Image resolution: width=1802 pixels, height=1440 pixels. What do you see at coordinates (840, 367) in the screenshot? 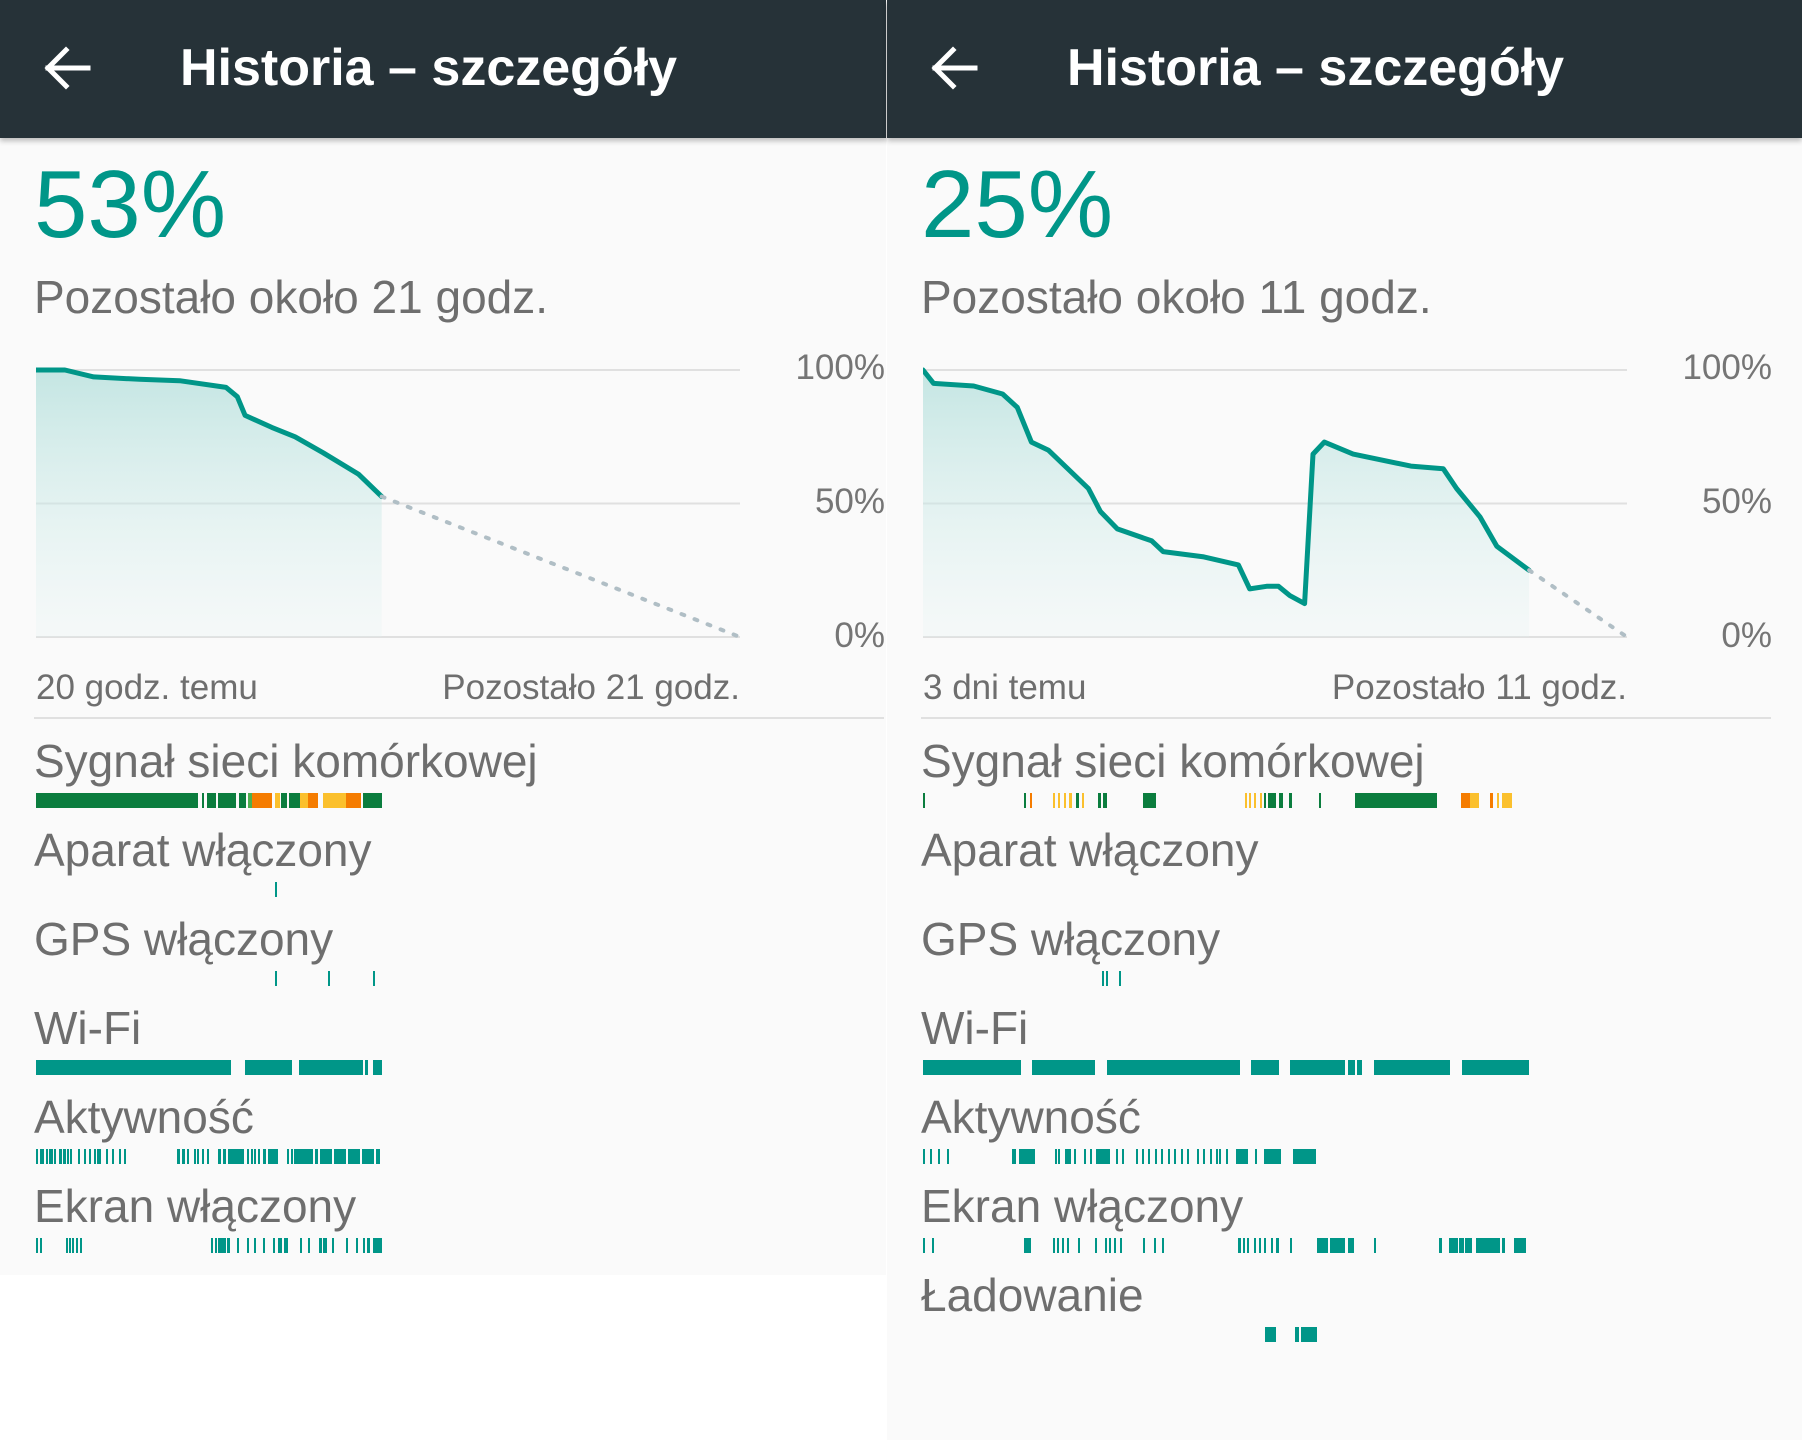
I see `y-tick-100: 100%` at bounding box center [840, 367].